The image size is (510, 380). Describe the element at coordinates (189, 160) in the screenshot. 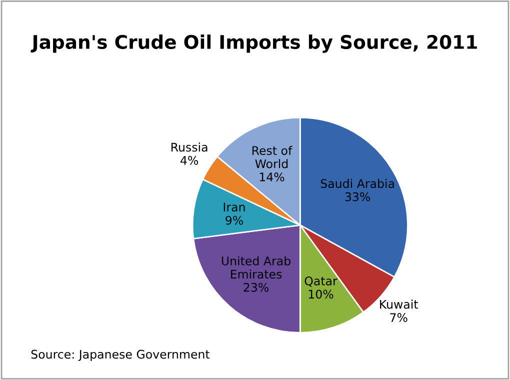

I see `data-label: 4%` at that location.